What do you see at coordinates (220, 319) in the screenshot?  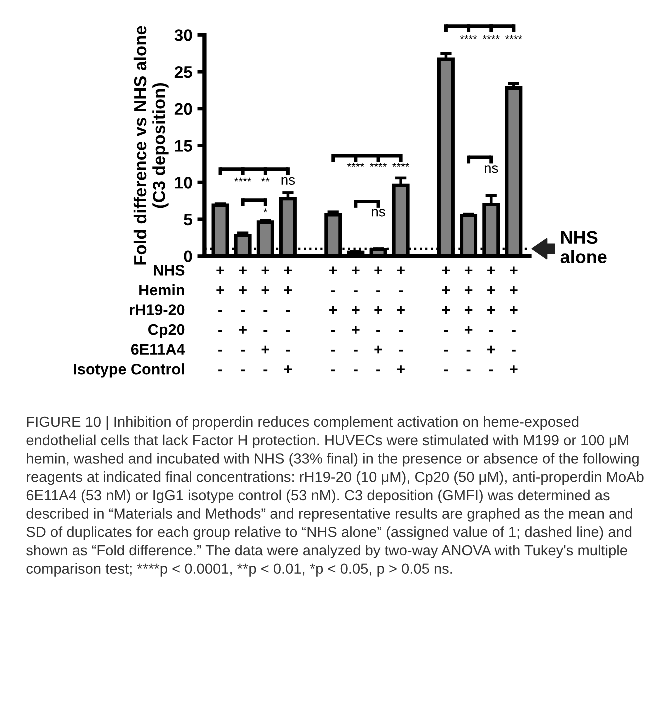 I see `x-tick-label: + + - - - -` at bounding box center [220, 319].